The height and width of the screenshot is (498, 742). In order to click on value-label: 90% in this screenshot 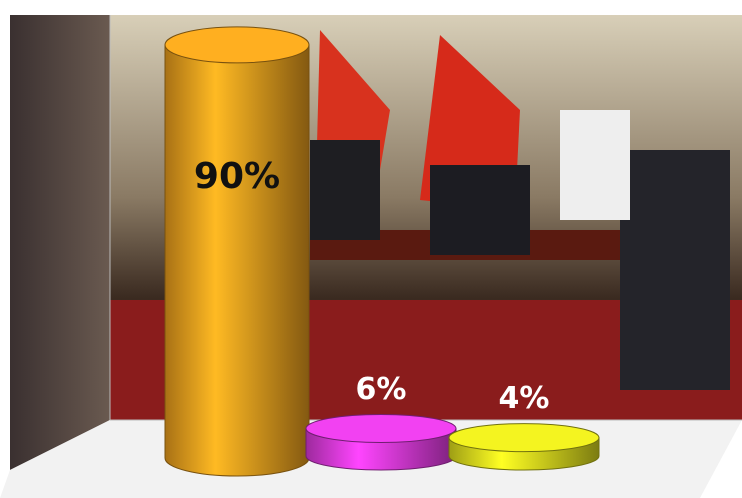, I will do `click(237, 176)`.